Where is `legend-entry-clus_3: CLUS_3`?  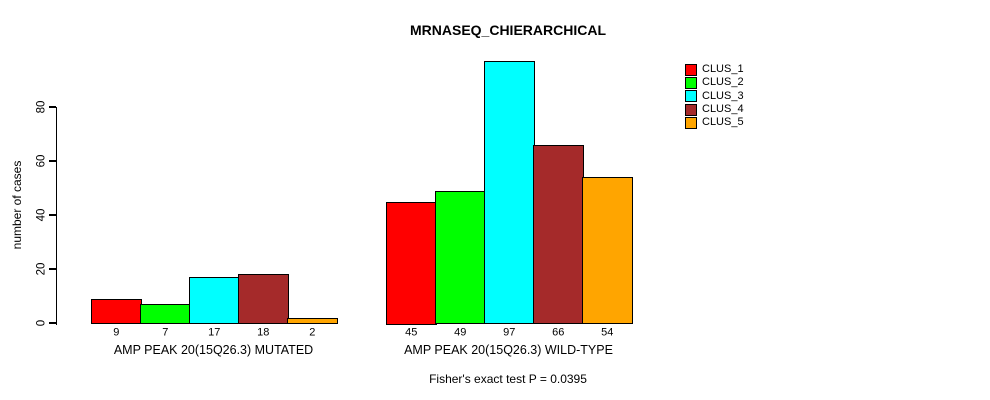 legend-entry-clus_3: CLUS_3 is located at coordinates (714, 96).